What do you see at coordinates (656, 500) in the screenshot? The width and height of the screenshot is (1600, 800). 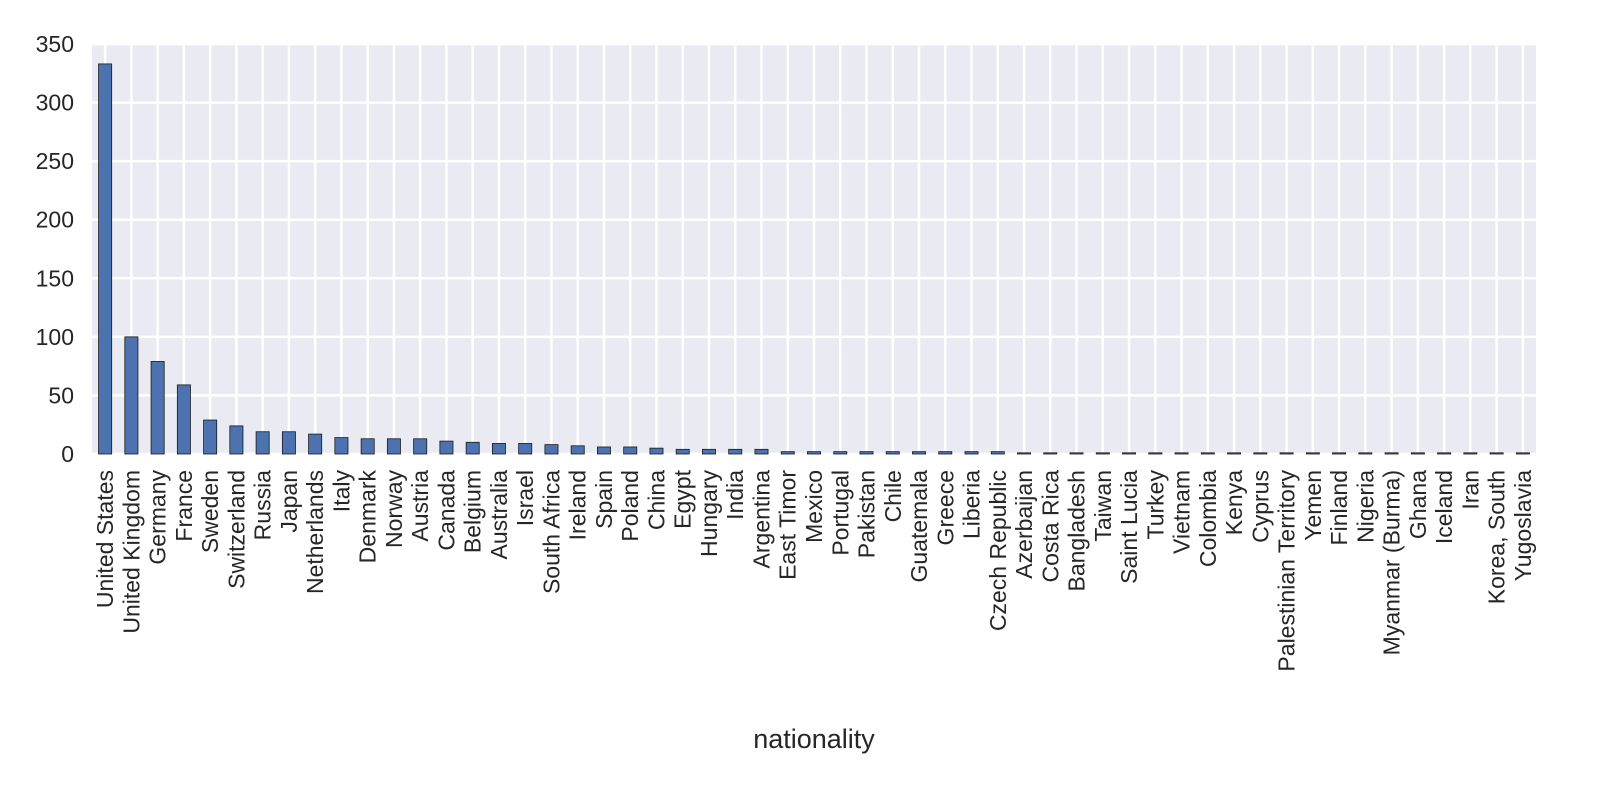 I see `x-tick-label: China` at bounding box center [656, 500].